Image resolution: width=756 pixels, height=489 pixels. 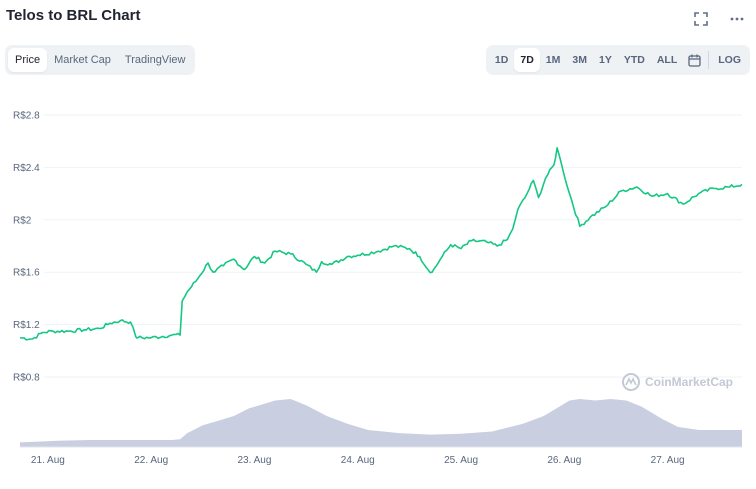 I want to click on range-1y: 1Y, so click(x=605, y=60).